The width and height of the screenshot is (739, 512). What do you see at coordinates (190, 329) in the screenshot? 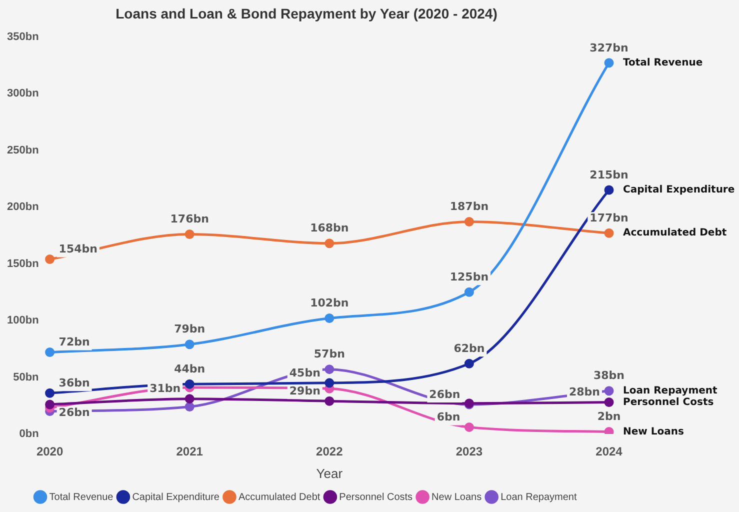
I see `data-label: 79bn` at bounding box center [190, 329].